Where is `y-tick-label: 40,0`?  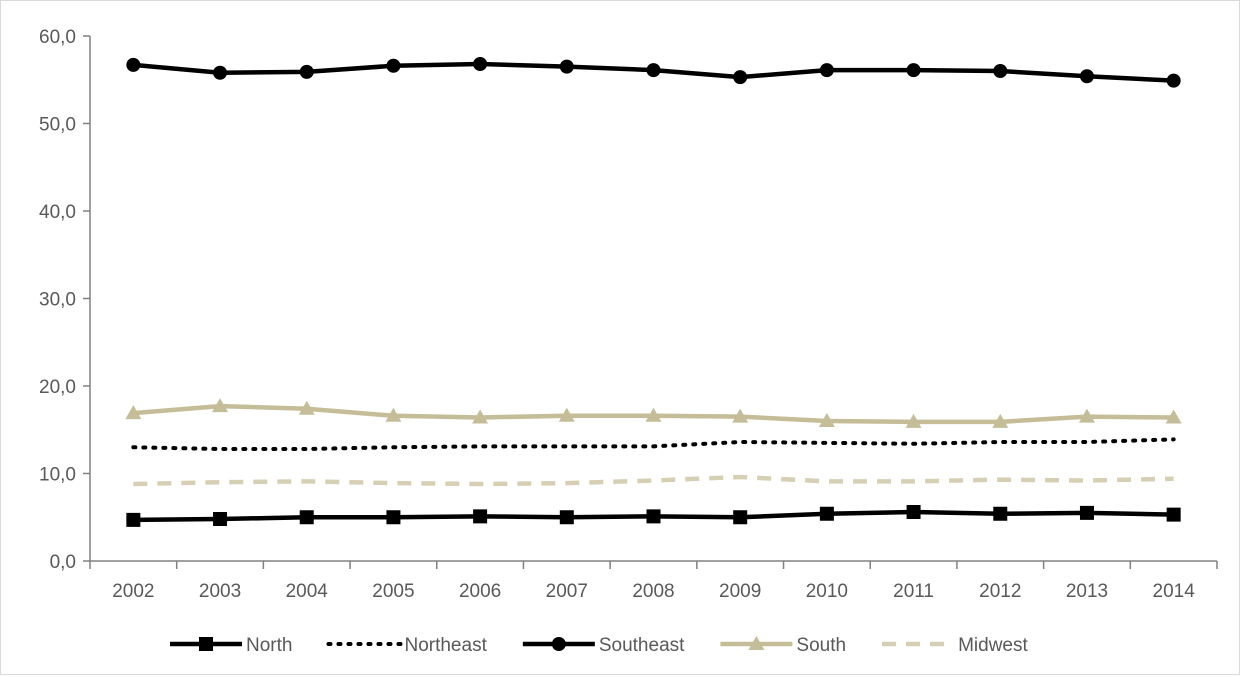
y-tick-label: 40,0 is located at coordinates (57, 212).